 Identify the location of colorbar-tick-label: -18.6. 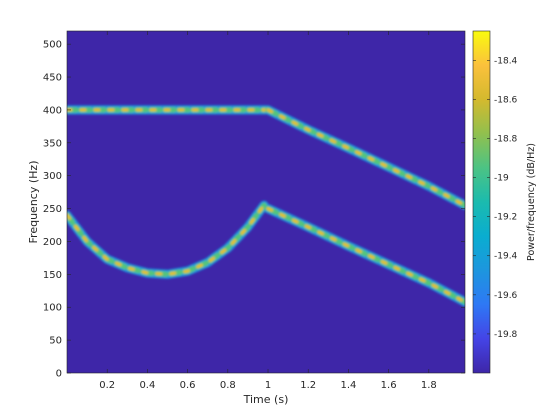
(506, 100).